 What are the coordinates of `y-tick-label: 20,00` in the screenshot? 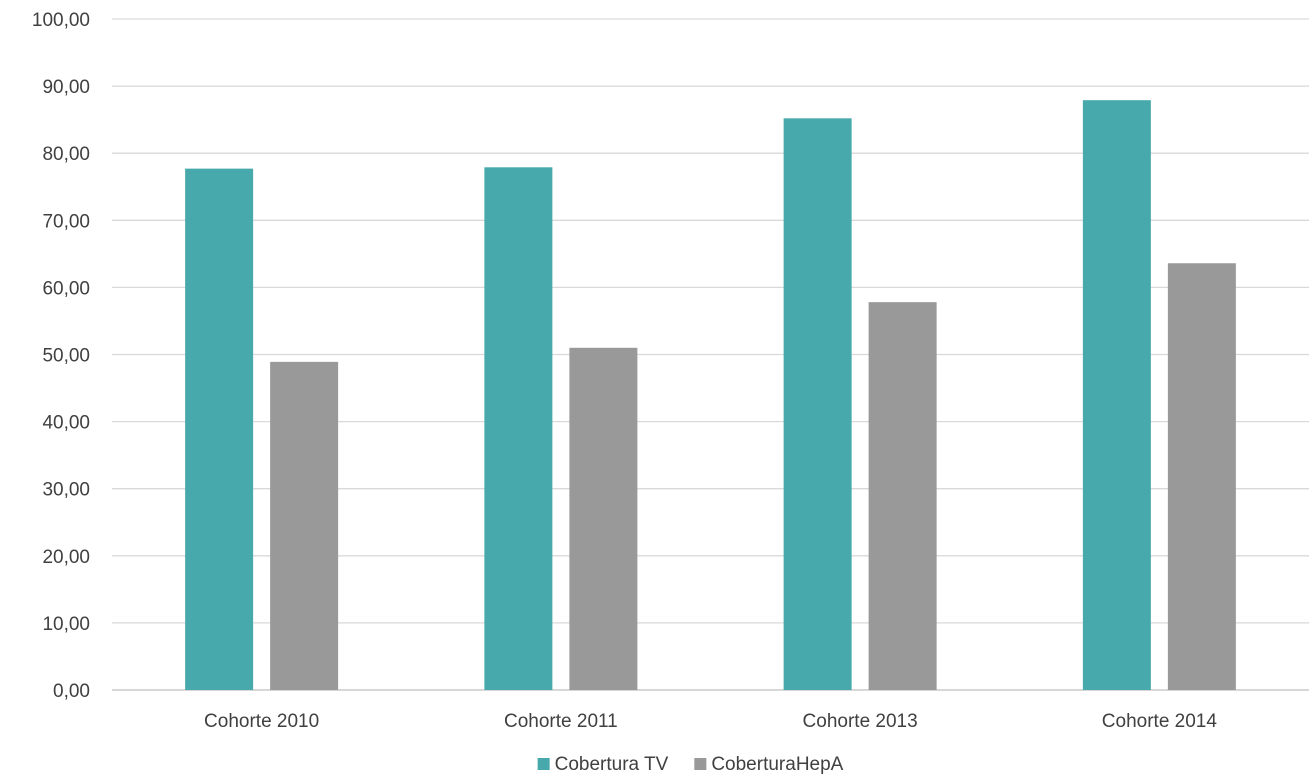 It's located at (66, 557).